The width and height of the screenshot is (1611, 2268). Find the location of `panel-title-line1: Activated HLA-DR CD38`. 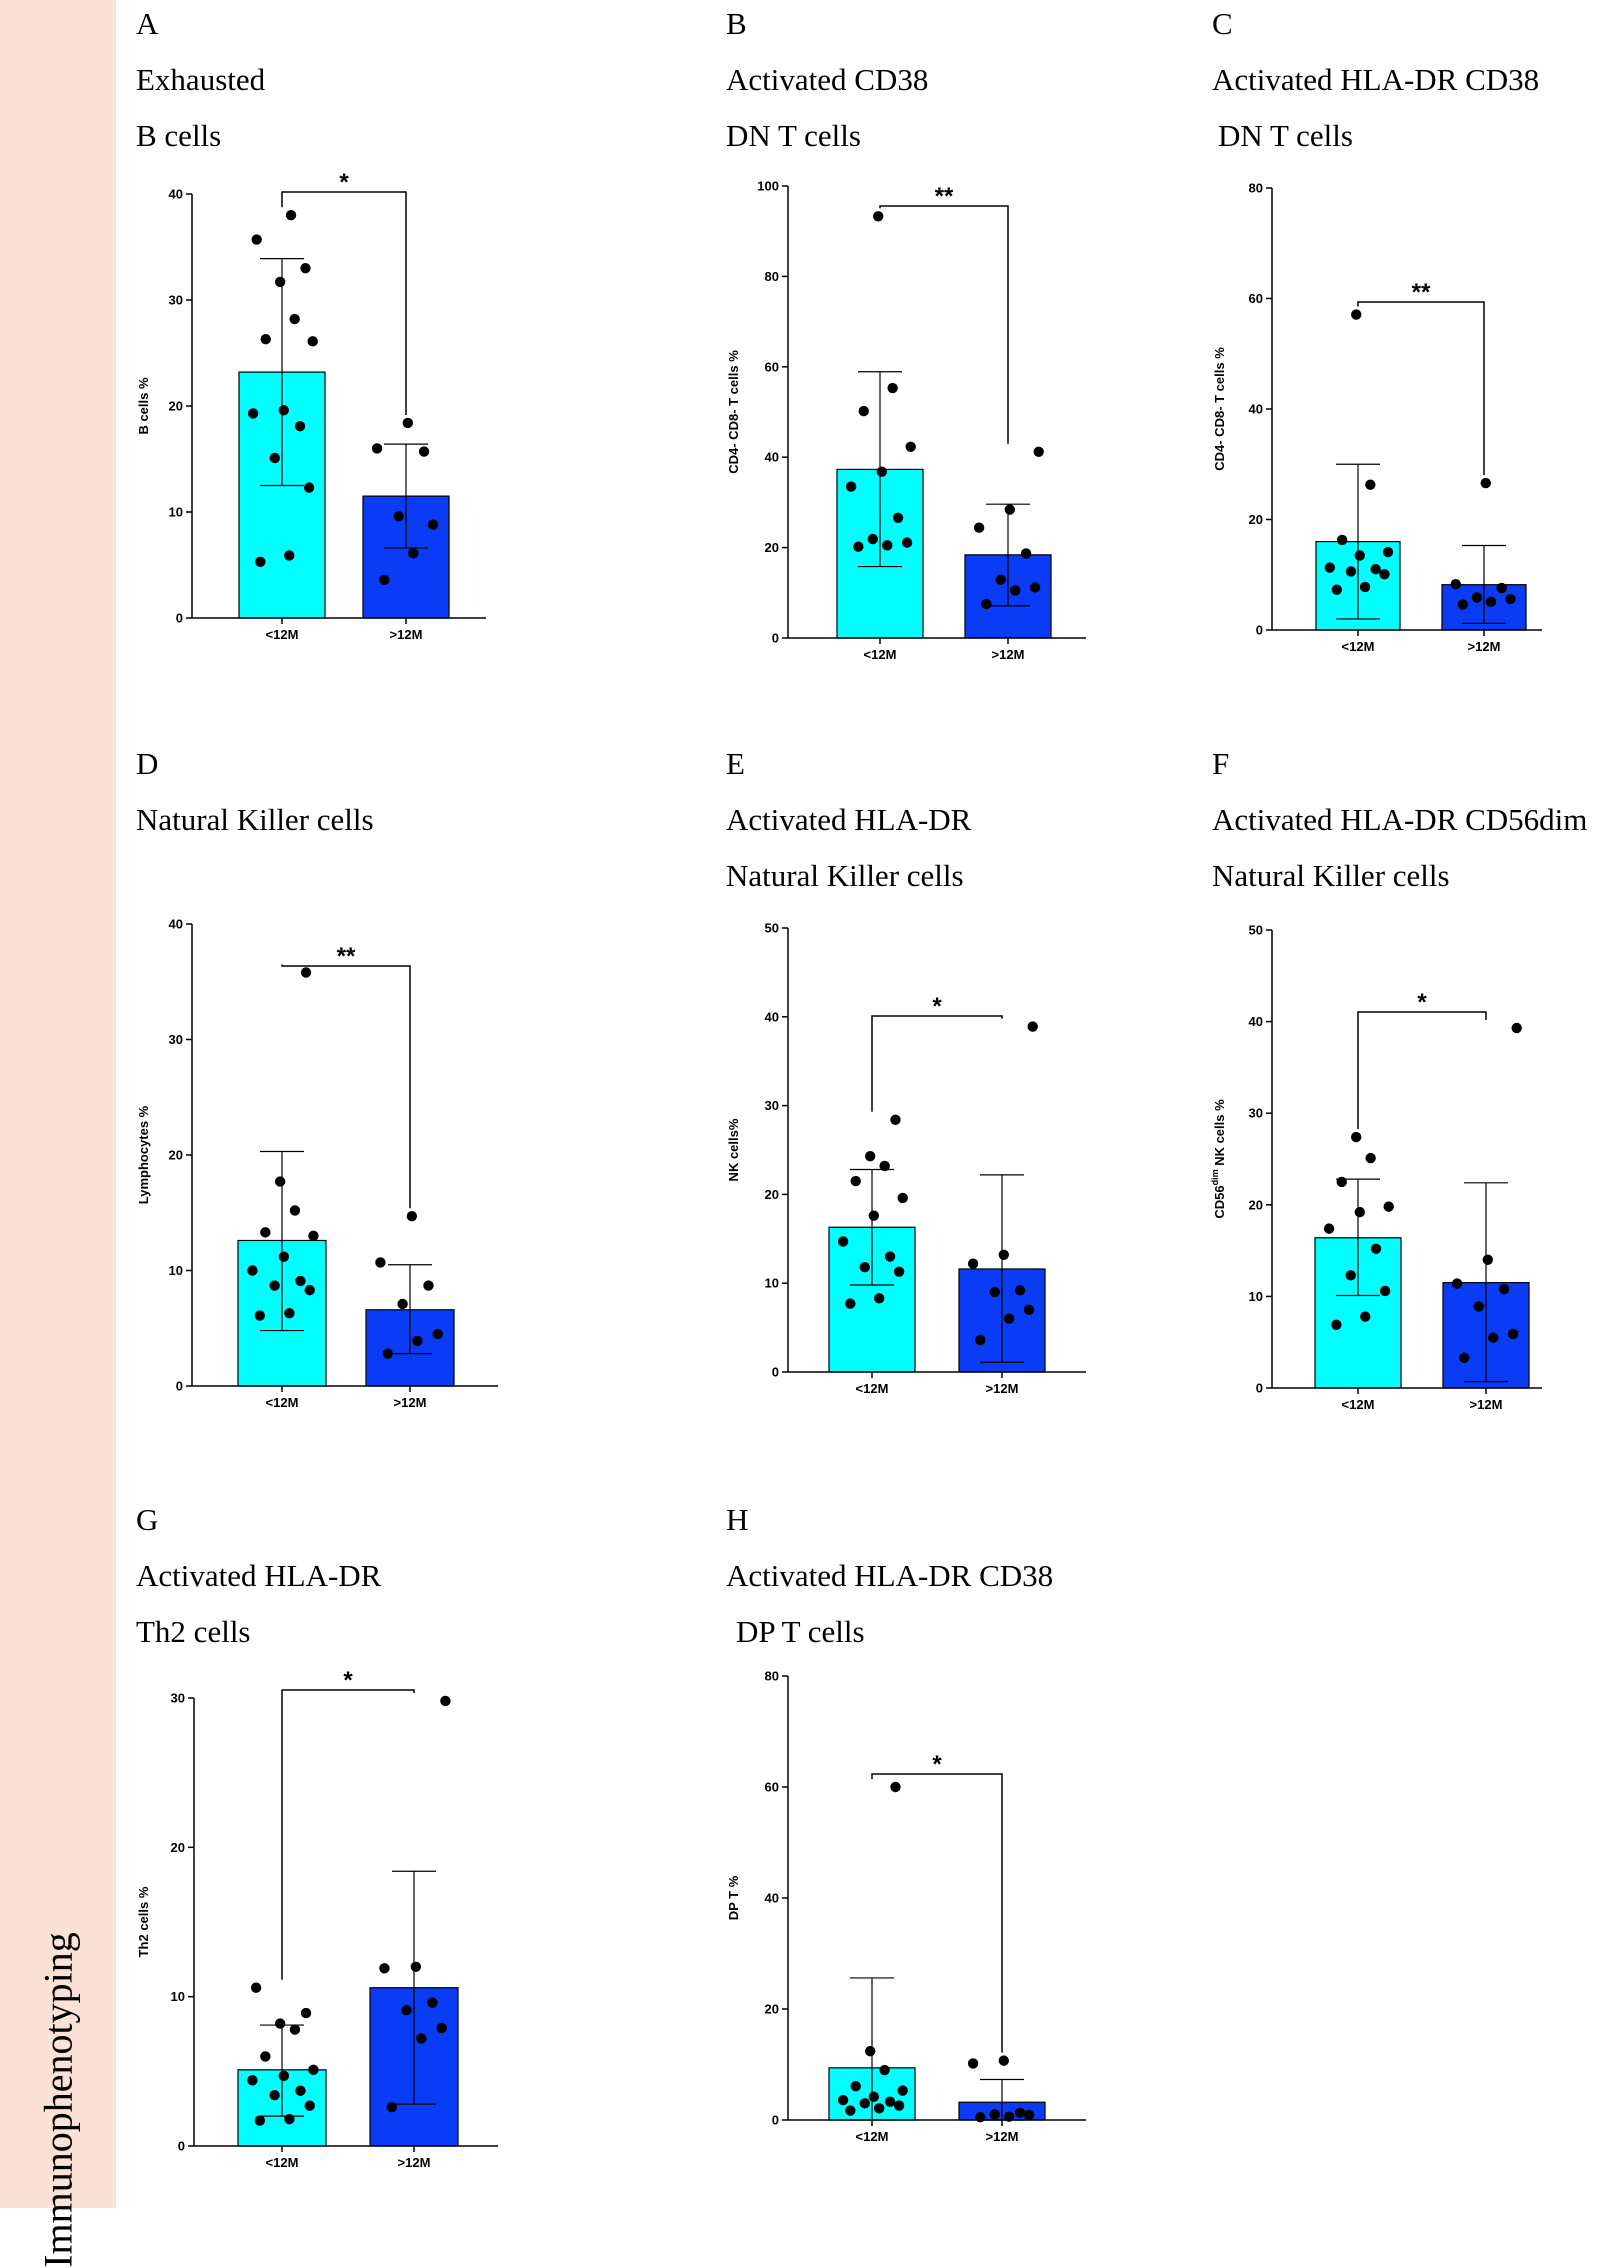

panel-title-line1: Activated HLA-DR CD38 is located at coordinates (1376, 79).